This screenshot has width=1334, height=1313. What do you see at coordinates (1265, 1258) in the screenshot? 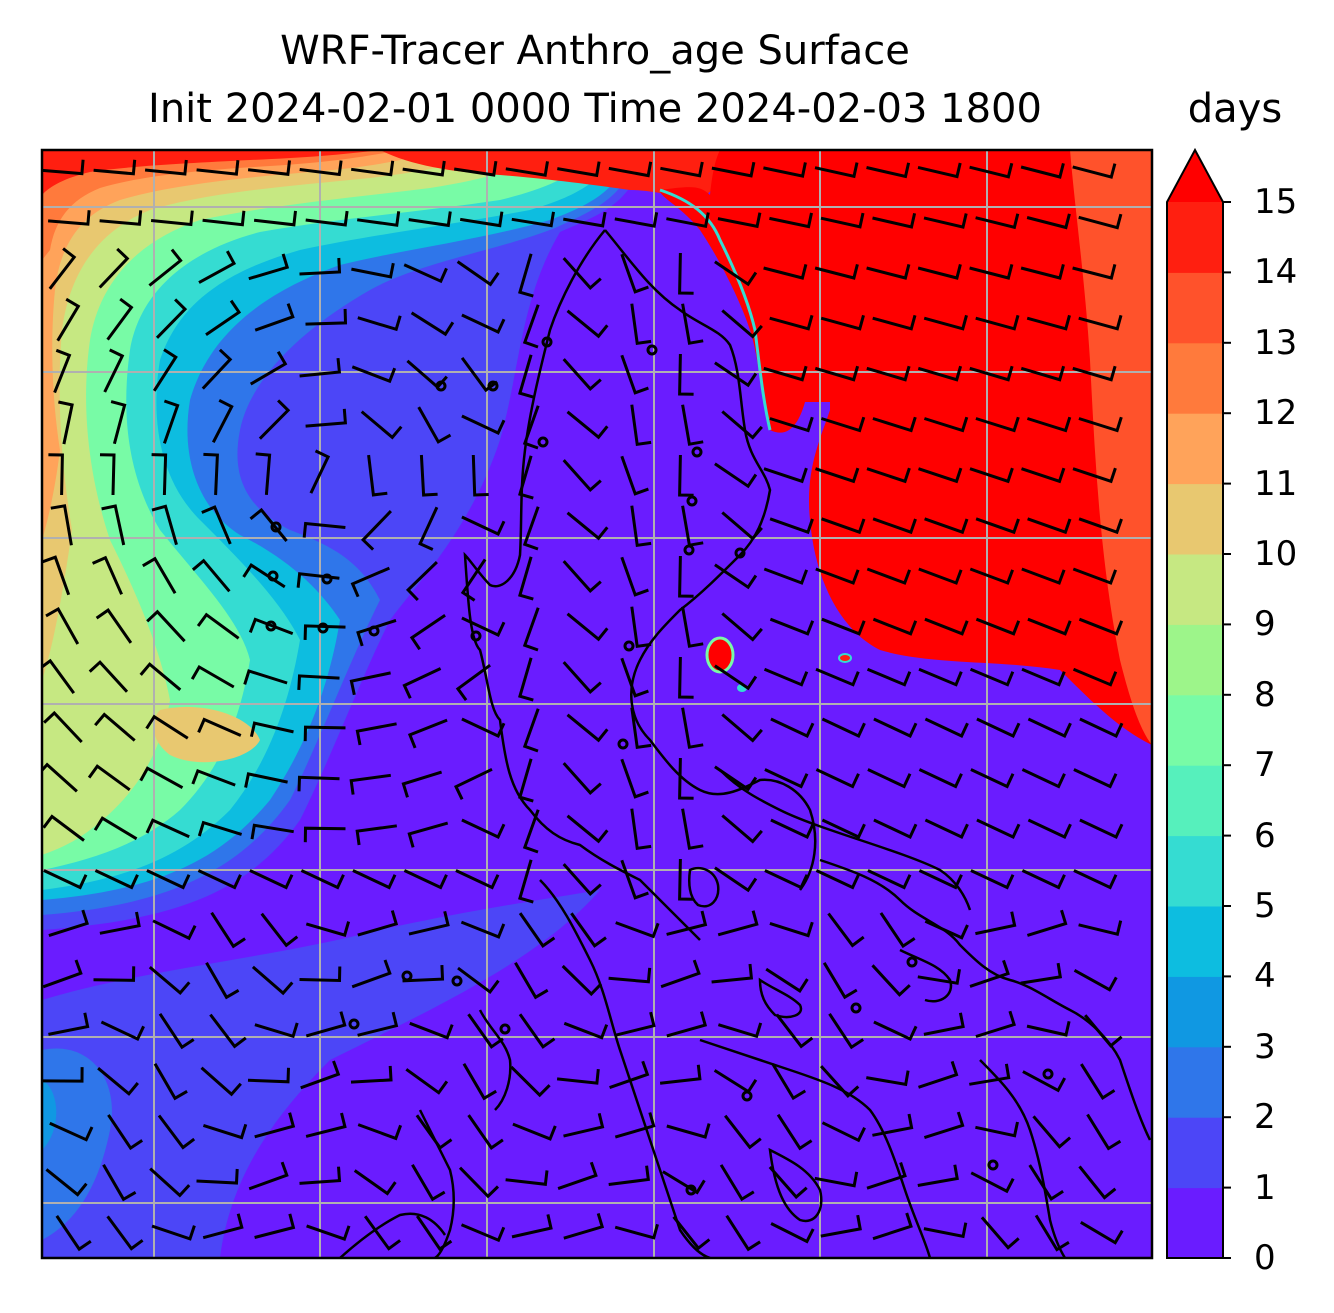
I see `colorbar-tick-label: 0` at bounding box center [1265, 1258].